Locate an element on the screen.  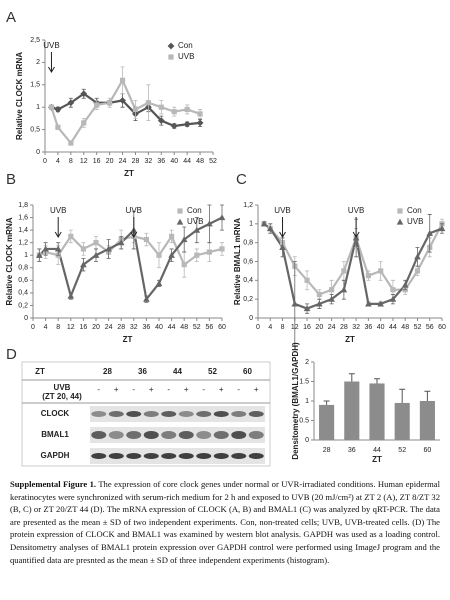
blot-timepoint: 52 is located at coordinates (212, 371).